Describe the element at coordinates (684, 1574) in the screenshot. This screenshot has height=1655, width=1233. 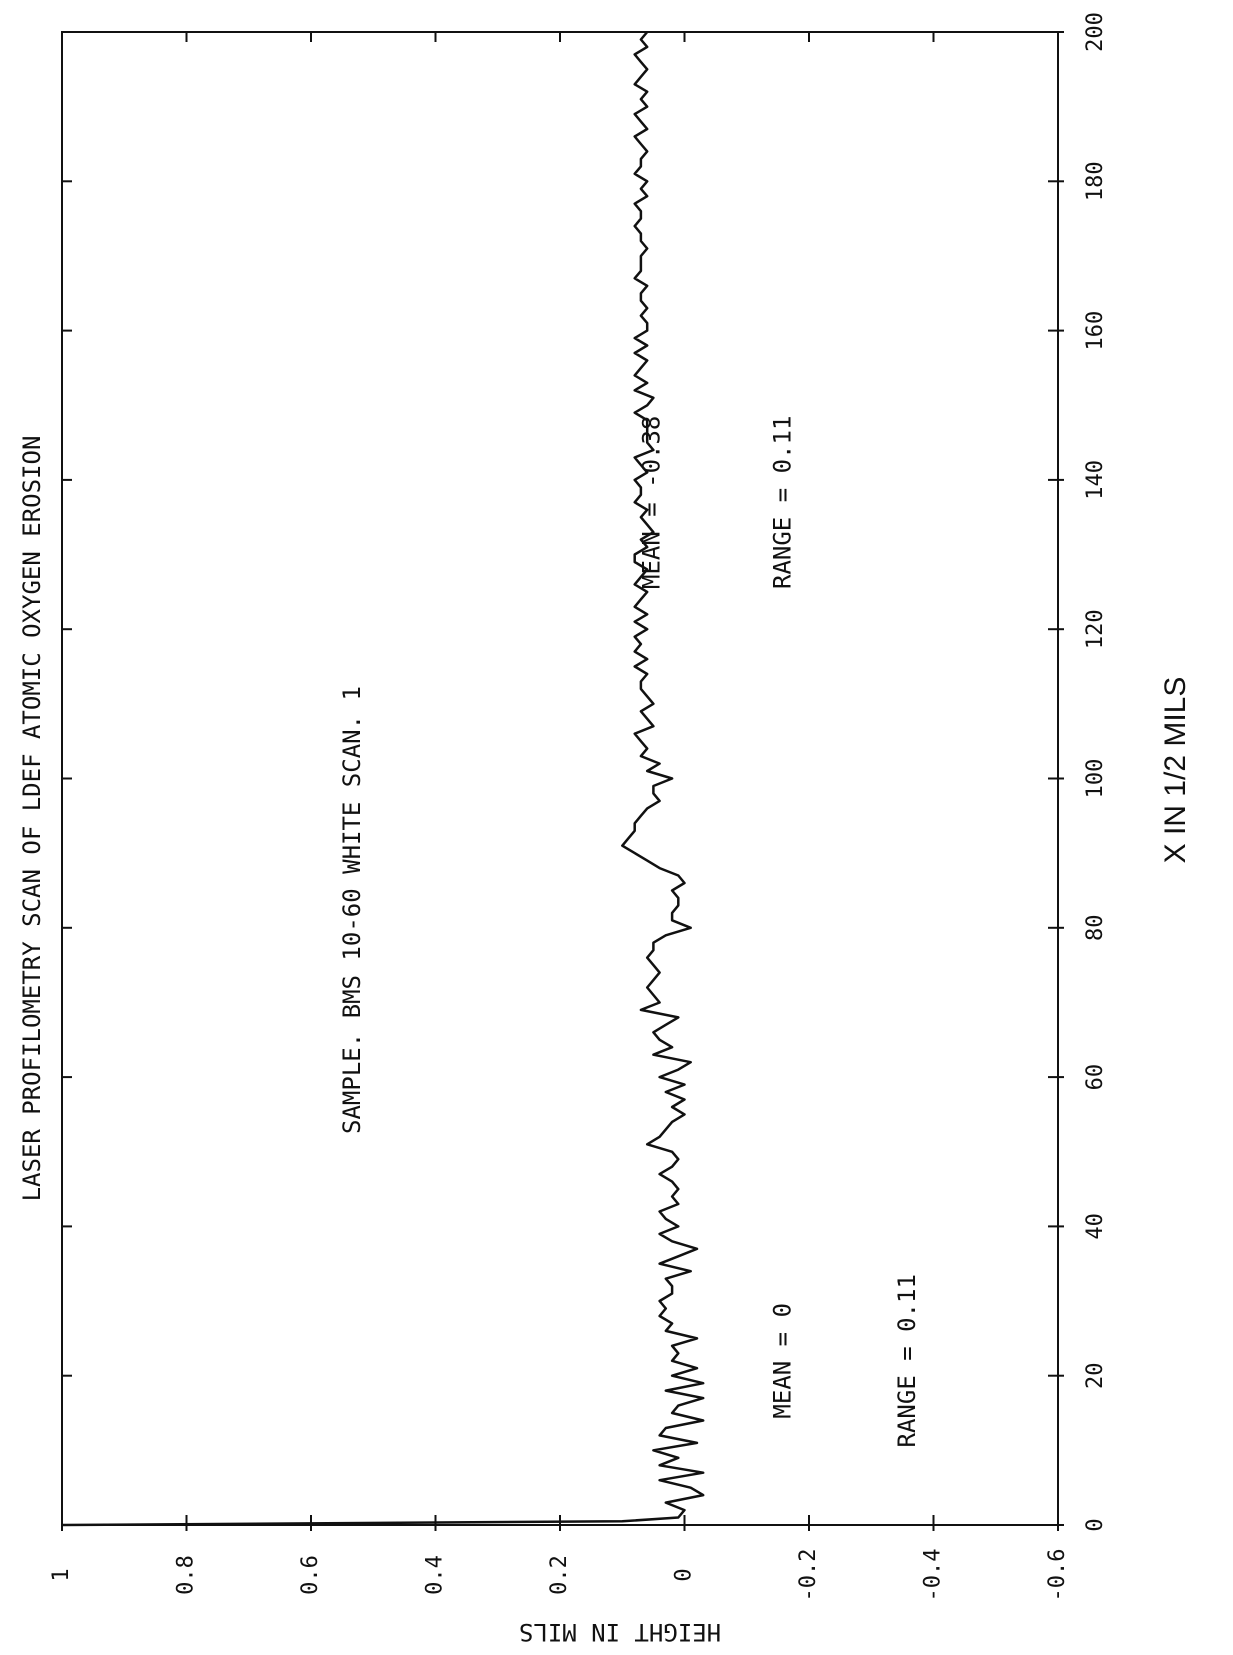
I see `y-tick-label: 0` at that location.